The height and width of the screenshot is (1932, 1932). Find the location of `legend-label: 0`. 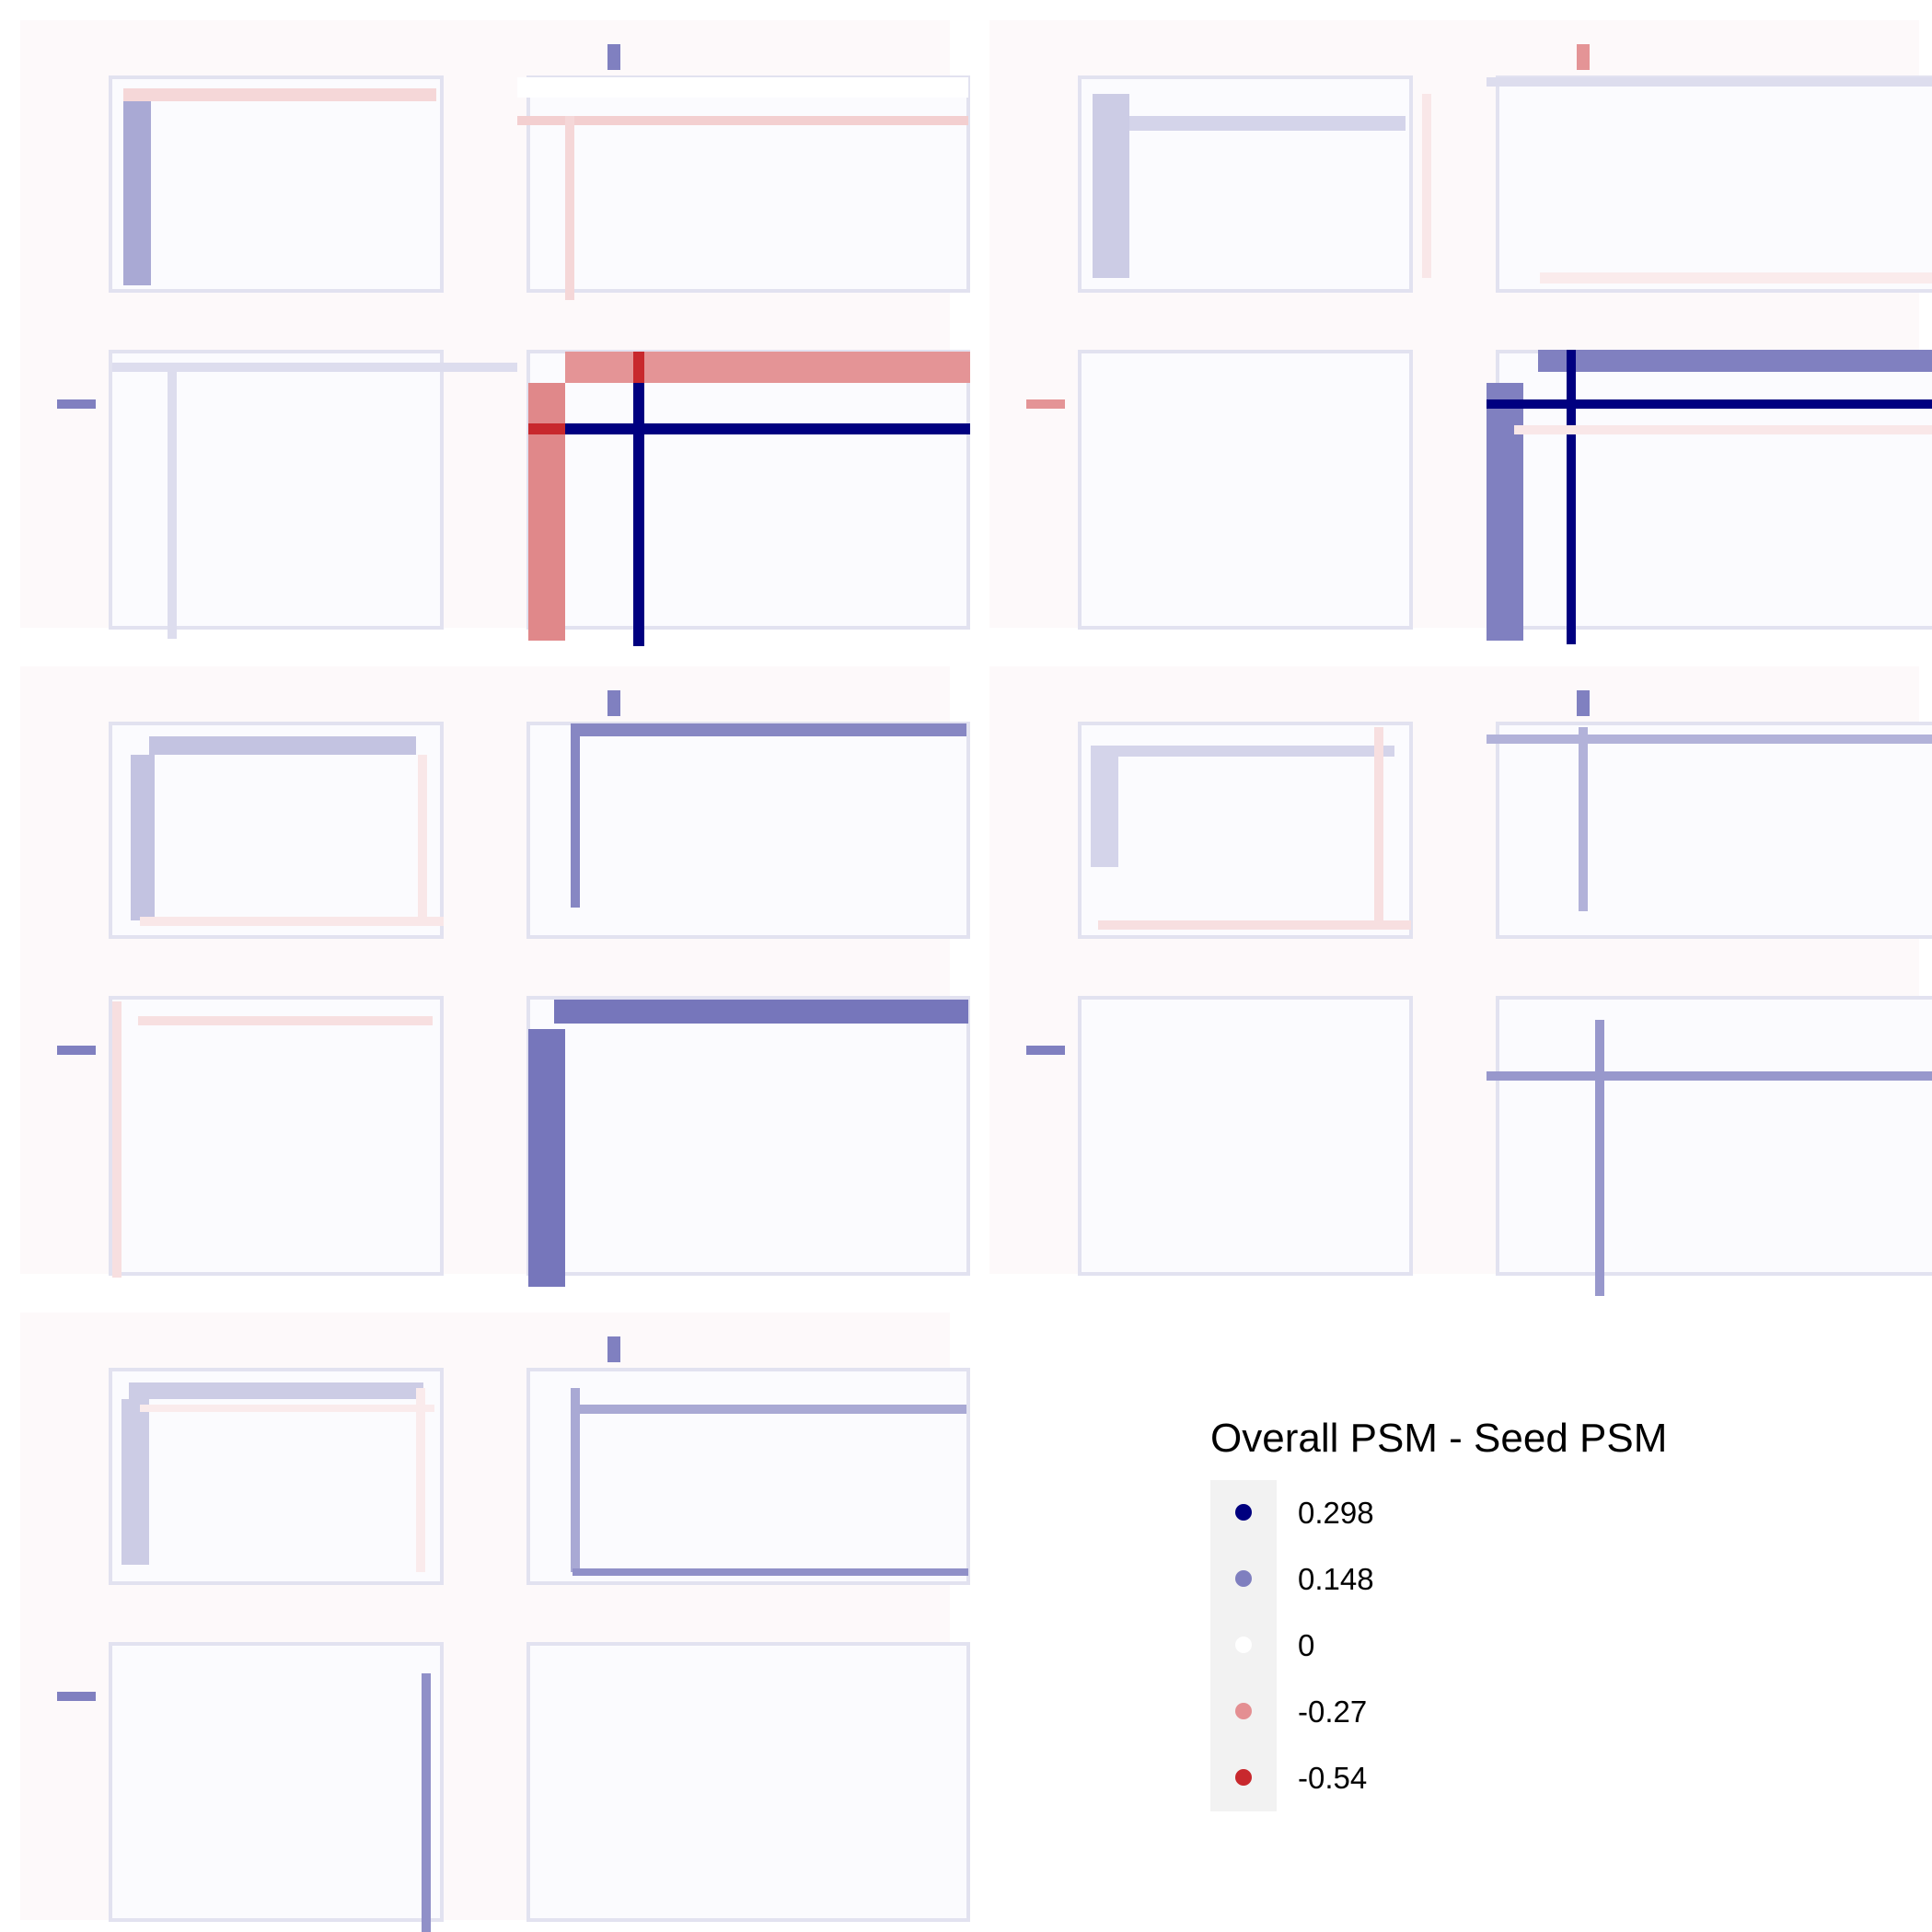

legend-label: 0 is located at coordinates (1306, 1645).